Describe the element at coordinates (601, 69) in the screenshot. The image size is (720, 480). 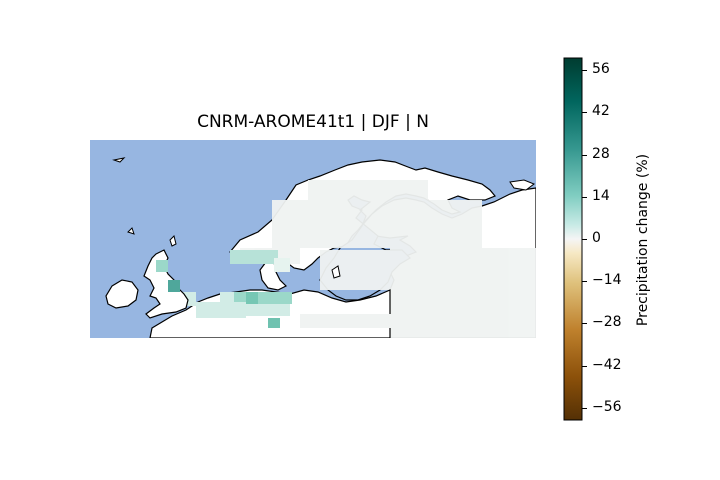
I see `colorbar-tick-label: 56` at that location.